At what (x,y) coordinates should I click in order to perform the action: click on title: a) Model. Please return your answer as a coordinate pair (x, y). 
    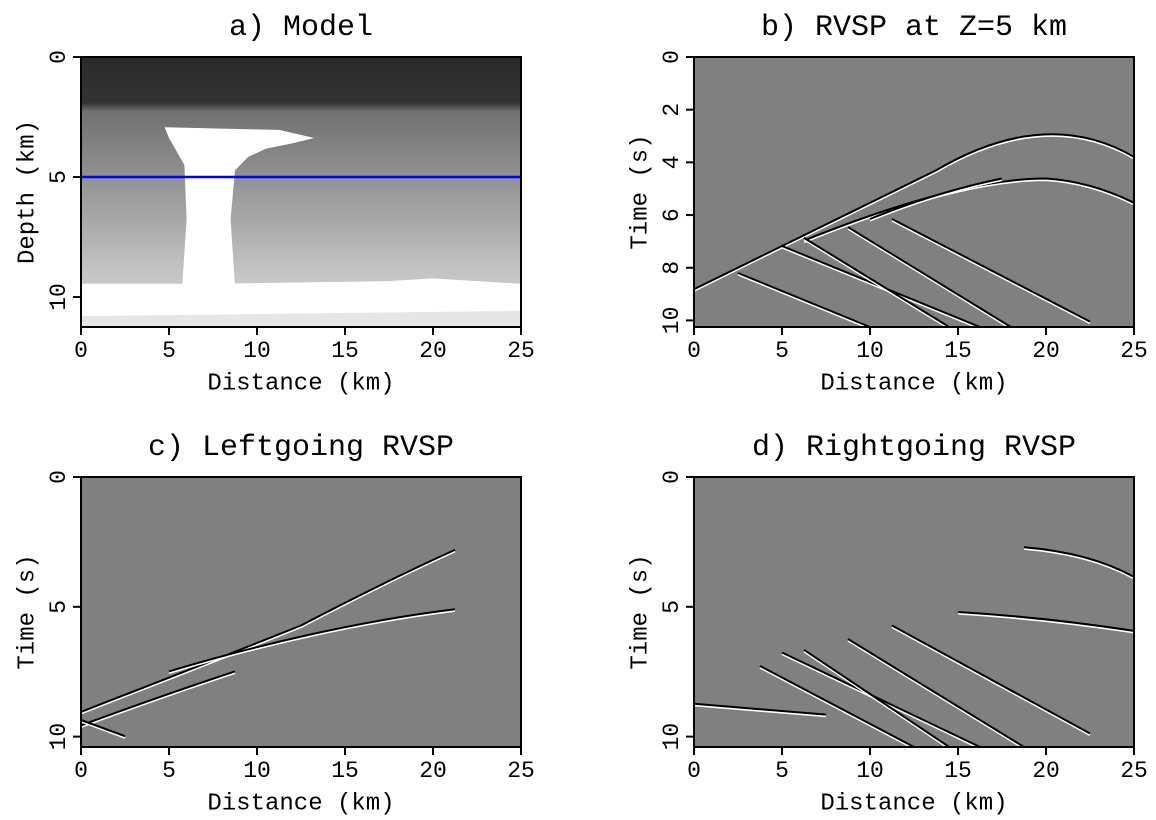
    Looking at the image, I should click on (301, 28).